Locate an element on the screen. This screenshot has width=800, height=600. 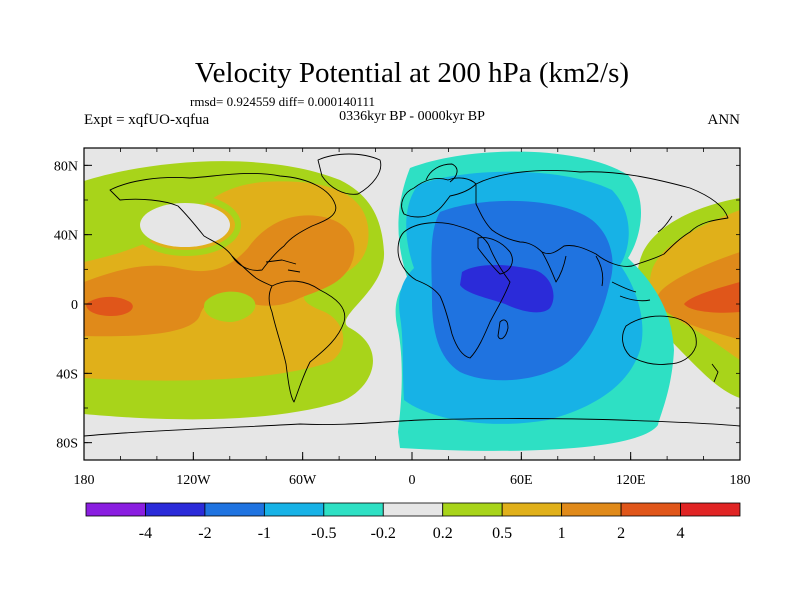
x-tick-label: 60E is located at coordinates (521, 480).